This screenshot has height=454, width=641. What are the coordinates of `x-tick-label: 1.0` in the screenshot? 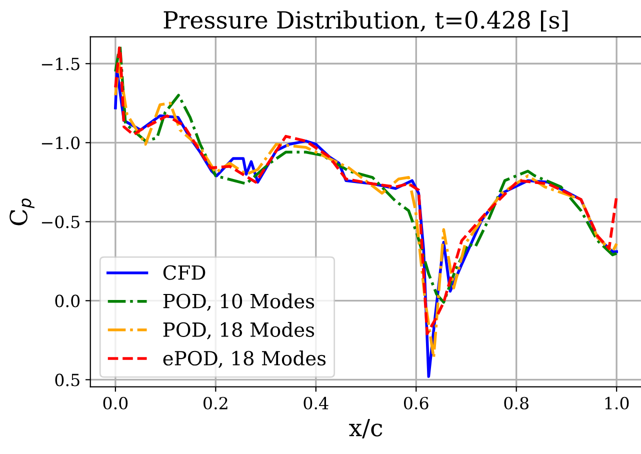 It's located at (617, 403).